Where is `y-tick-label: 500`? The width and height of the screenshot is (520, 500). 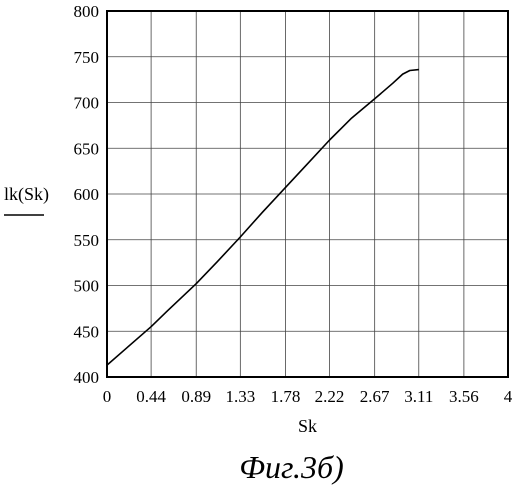
y-tick-label: 500 is located at coordinates (87, 286).